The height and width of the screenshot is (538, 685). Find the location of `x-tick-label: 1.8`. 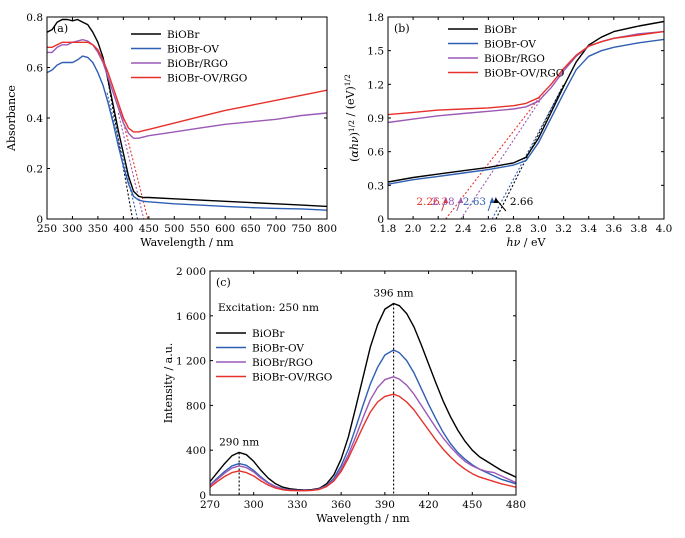

x-tick-label: 1.8 is located at coordinates (388, 229).